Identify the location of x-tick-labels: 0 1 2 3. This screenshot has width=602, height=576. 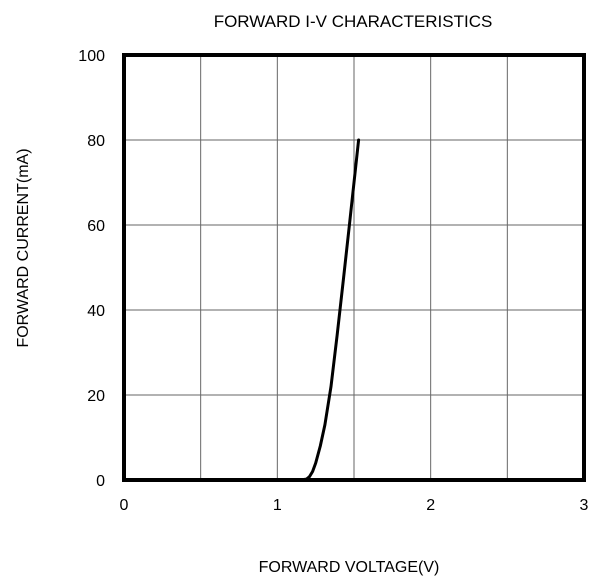
(354, 505).